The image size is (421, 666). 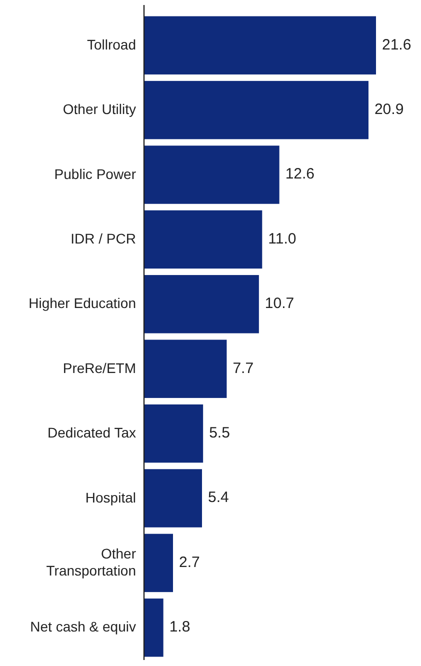 I want to click on y-tick-label: Tollroad, so click(x=111, y=44).